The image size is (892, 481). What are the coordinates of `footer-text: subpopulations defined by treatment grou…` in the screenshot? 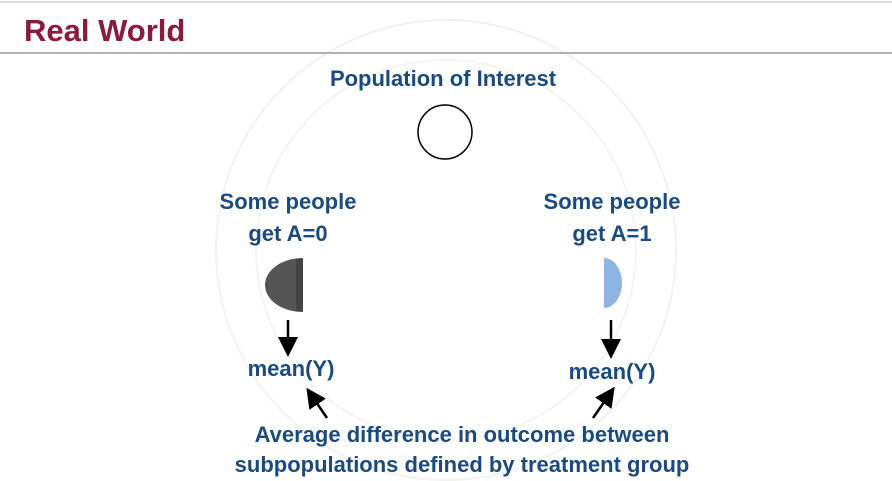 It's located at (462, 464).